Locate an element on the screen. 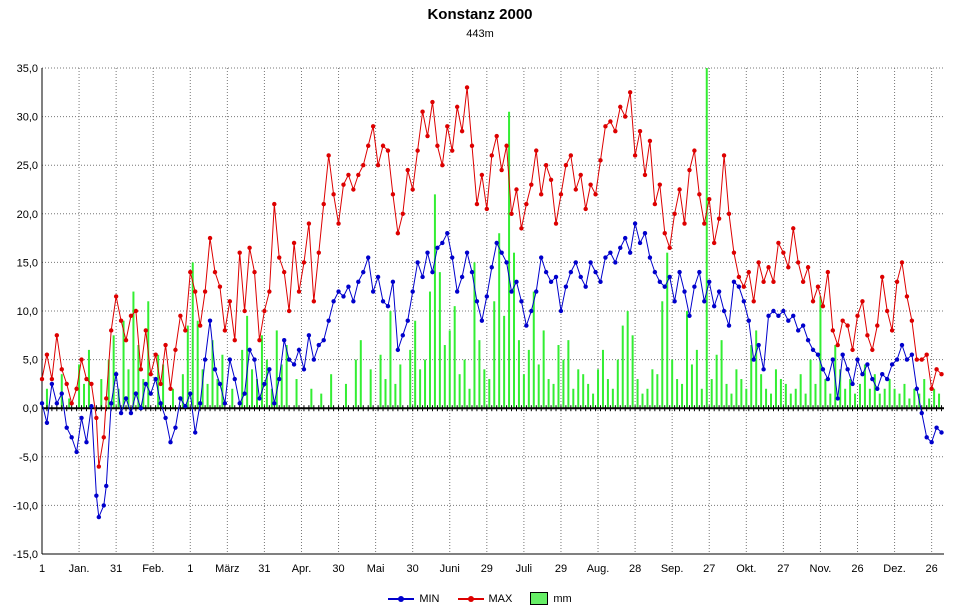 This screenshot has width=960, height=613. y-tick-label: -5,0 is located at coordinates (28, 458).